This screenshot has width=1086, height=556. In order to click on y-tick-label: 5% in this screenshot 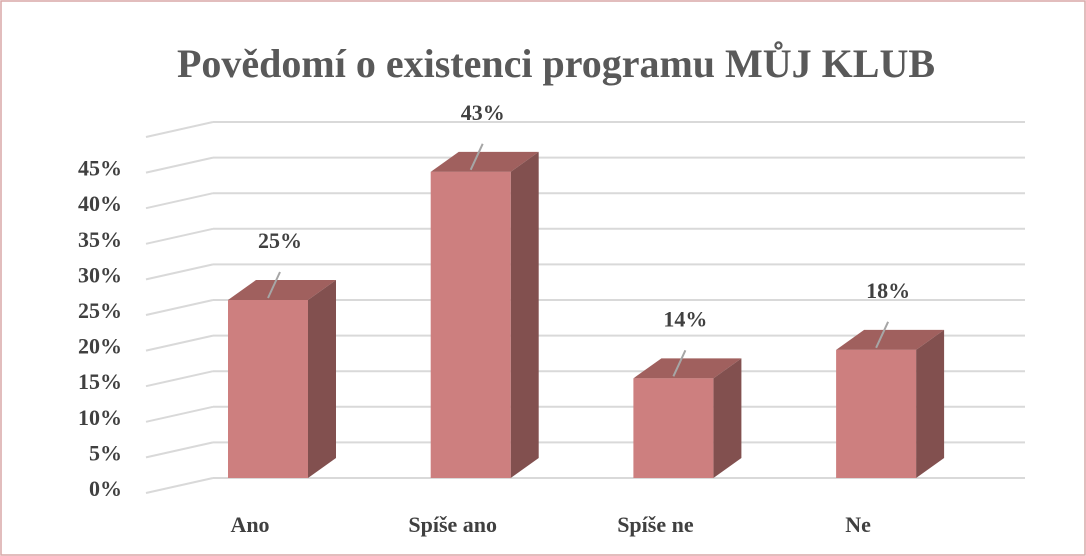, I will do `click(105, 452)`.